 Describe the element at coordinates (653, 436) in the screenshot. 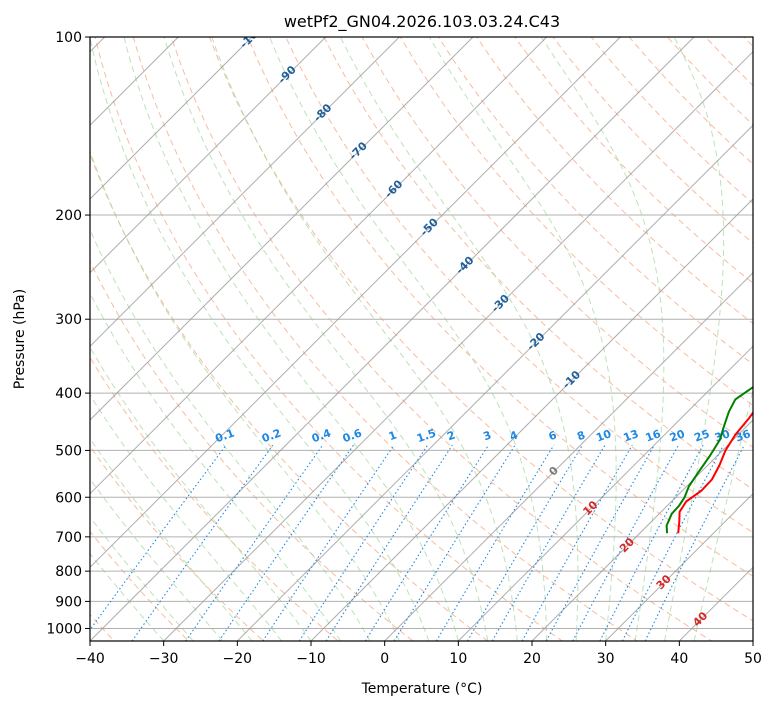

I see `mixing-ratio-label: 16` at that location.